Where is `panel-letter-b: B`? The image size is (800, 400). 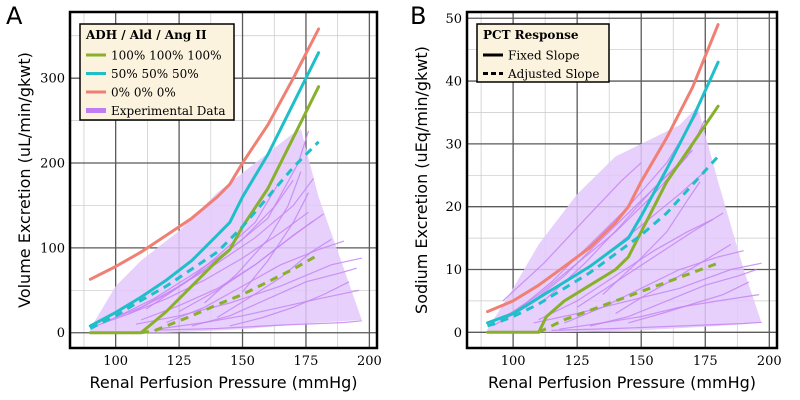 panel-letter-b: B is located at coordinates (418, 16).